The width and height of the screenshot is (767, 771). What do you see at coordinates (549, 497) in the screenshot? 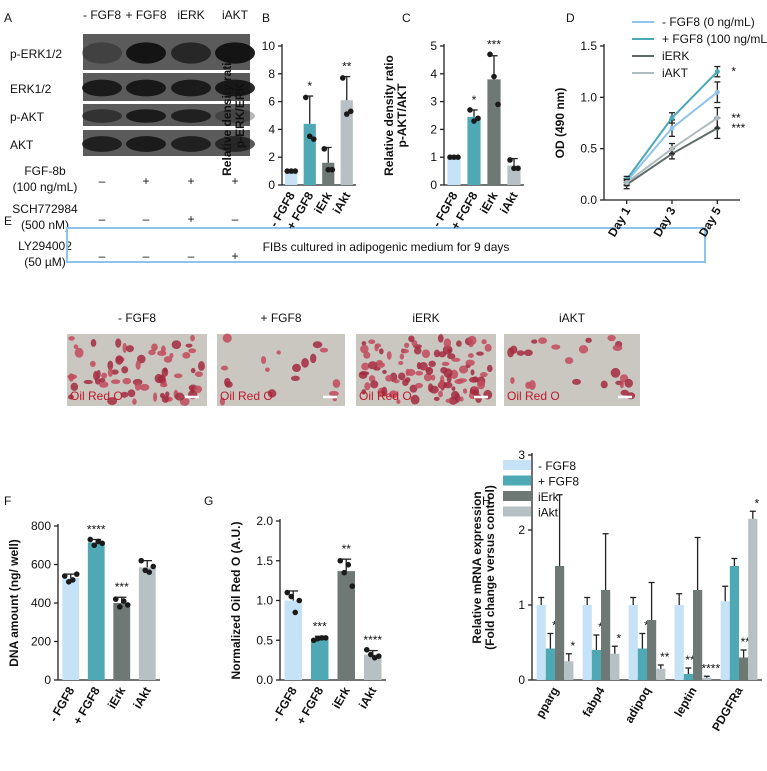
I see `legend-label: iErk` at bounding box center [549, 497].